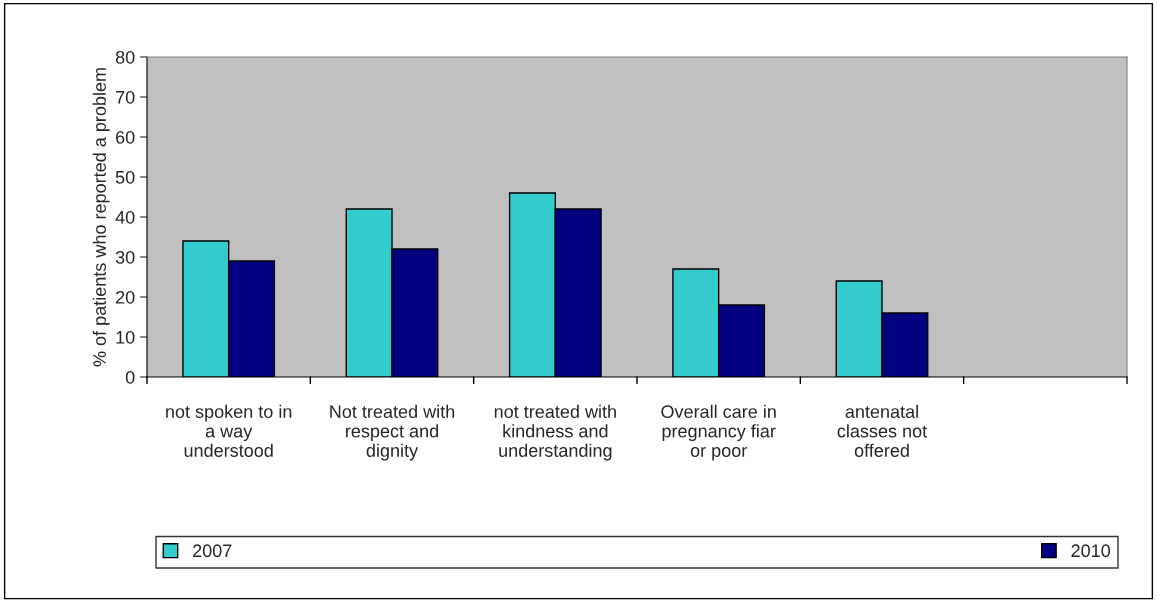 This screenshot has height=601, width=1157. Describe the element at coordinates (229, 430) in the screenshot. I see `x-tick-label: not spoken to in a way understood` at that location.